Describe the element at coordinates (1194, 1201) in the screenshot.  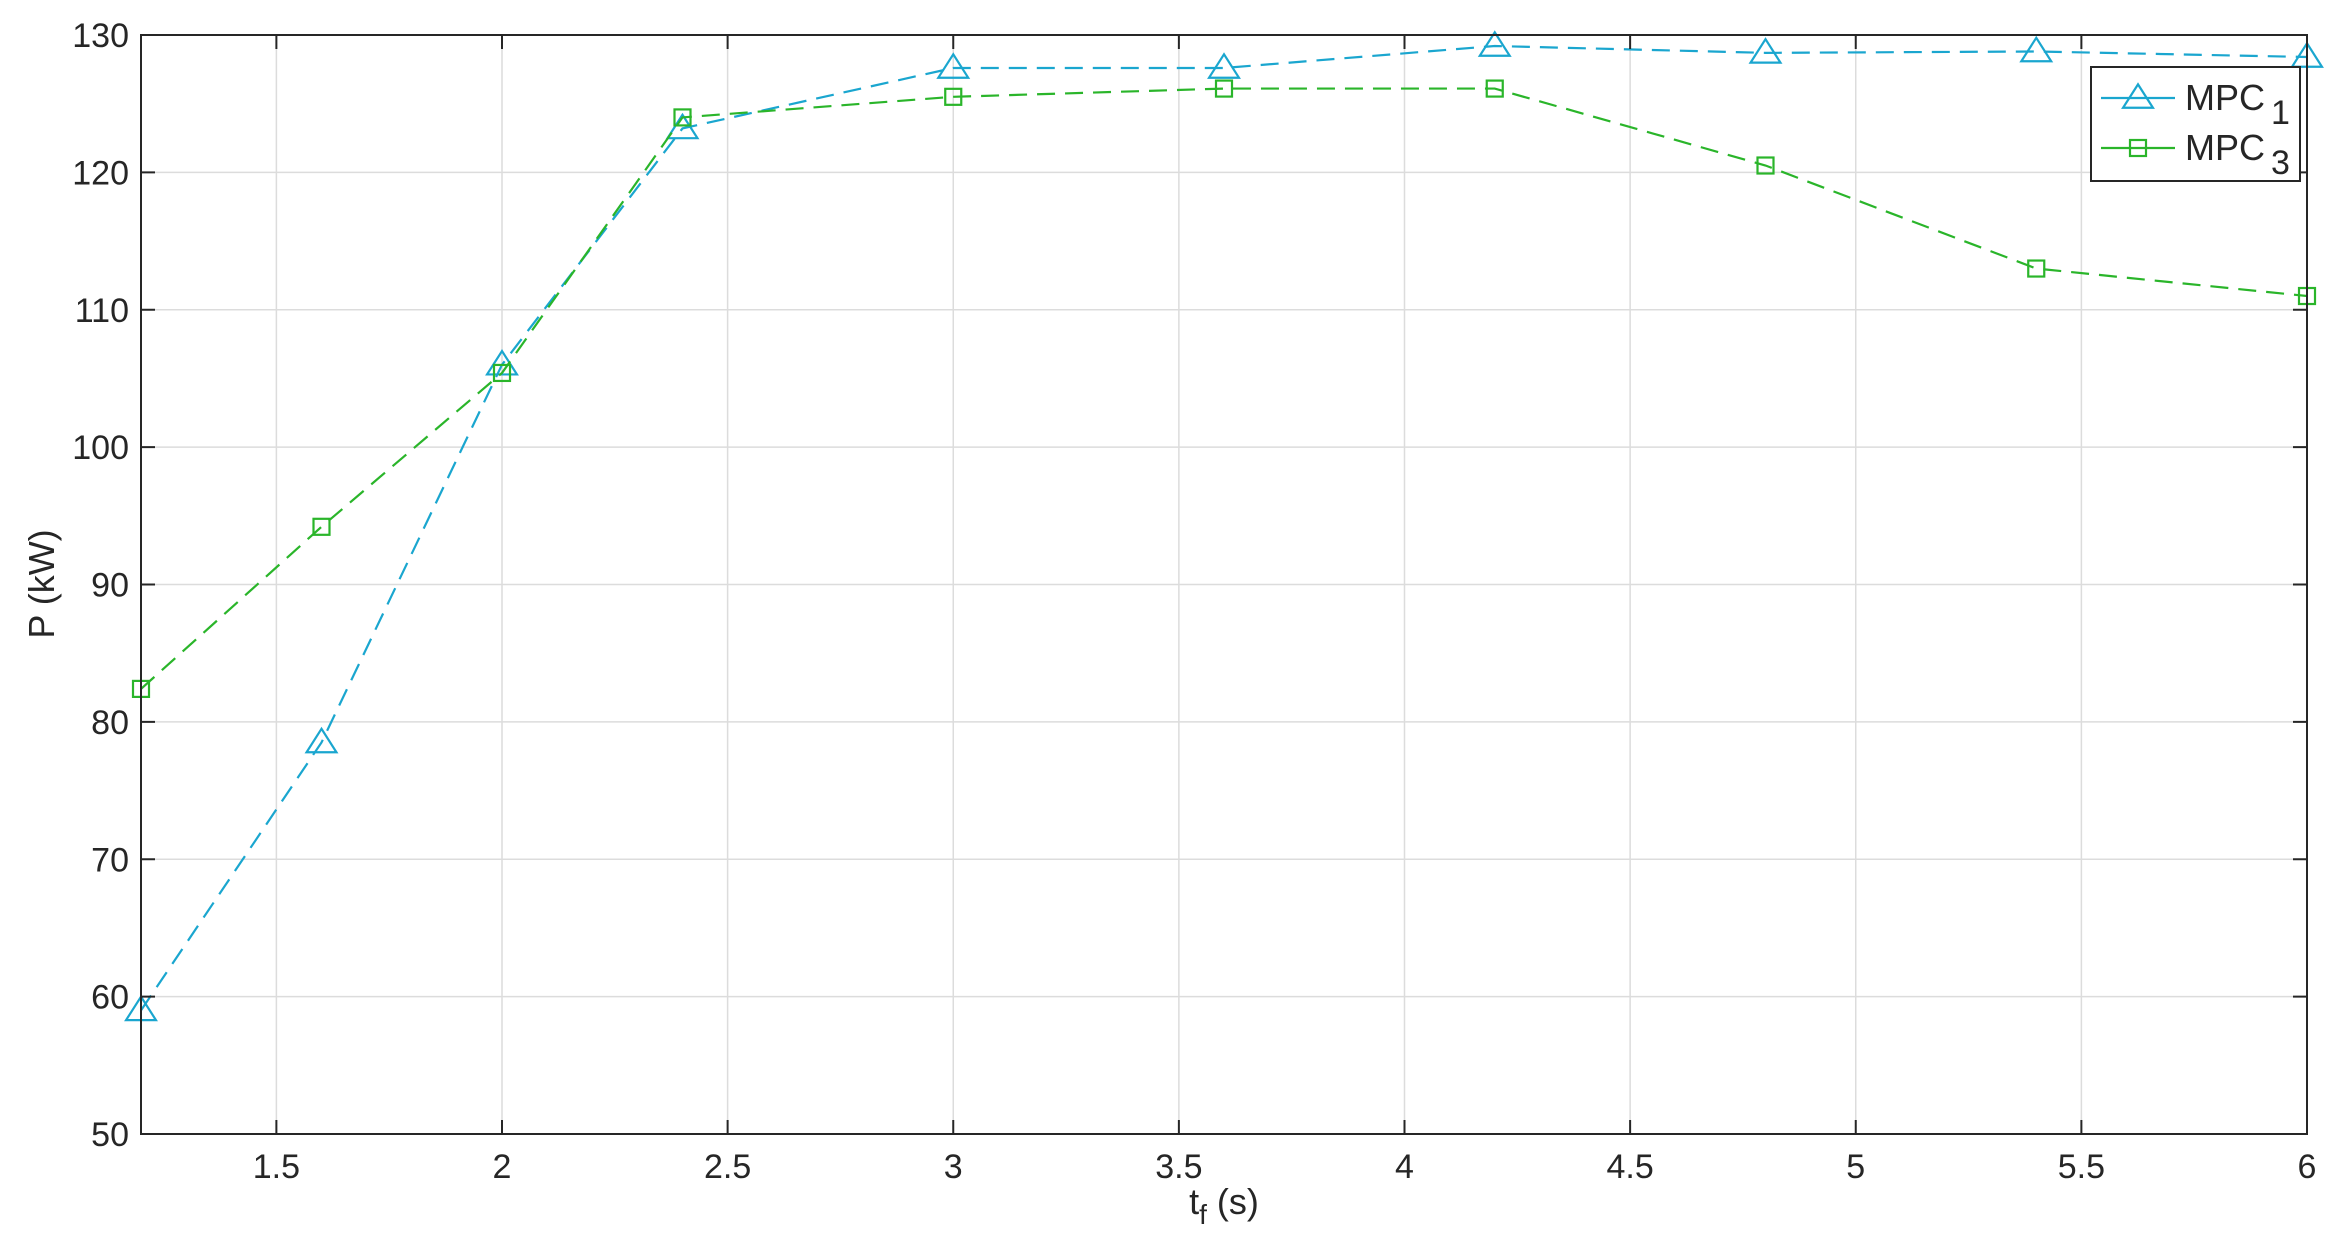
I see `x-axis-label-main: t` at that location.